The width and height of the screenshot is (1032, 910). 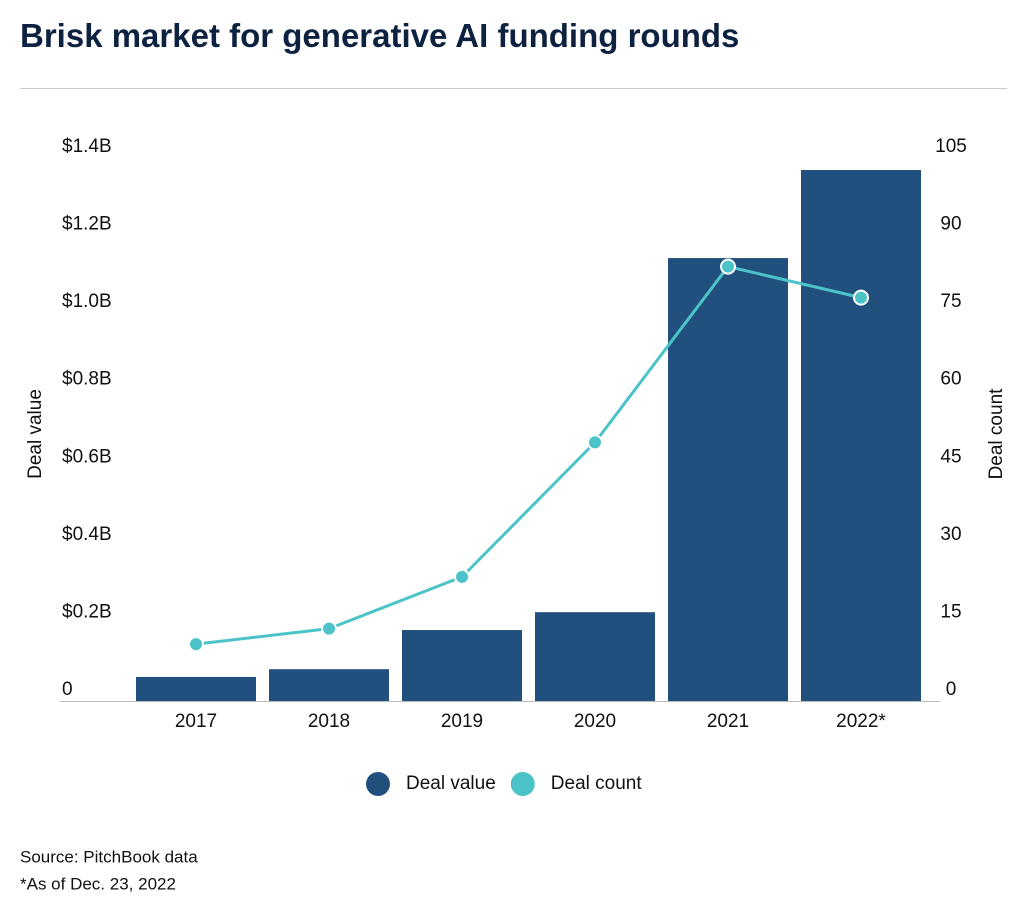 What do you see at coordinates (861, 721) in the screenshot?
I see `x-tick-label: 2022*` at bounding box center [861, 721].